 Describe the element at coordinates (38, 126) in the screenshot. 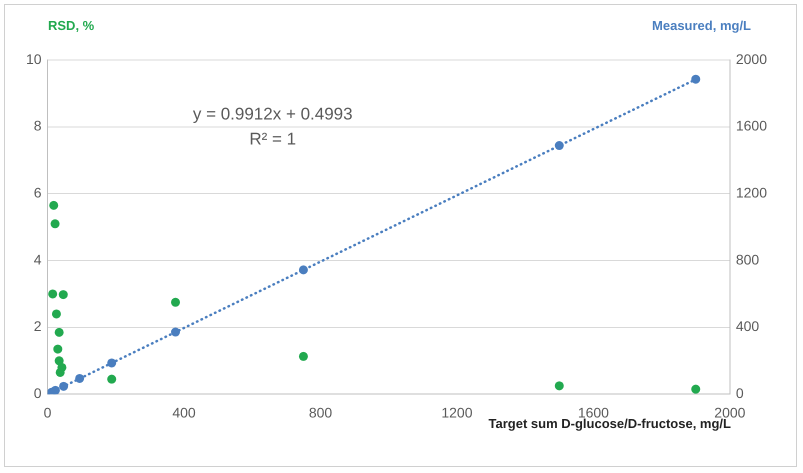

I see `y-tick-label: 8` at that location.